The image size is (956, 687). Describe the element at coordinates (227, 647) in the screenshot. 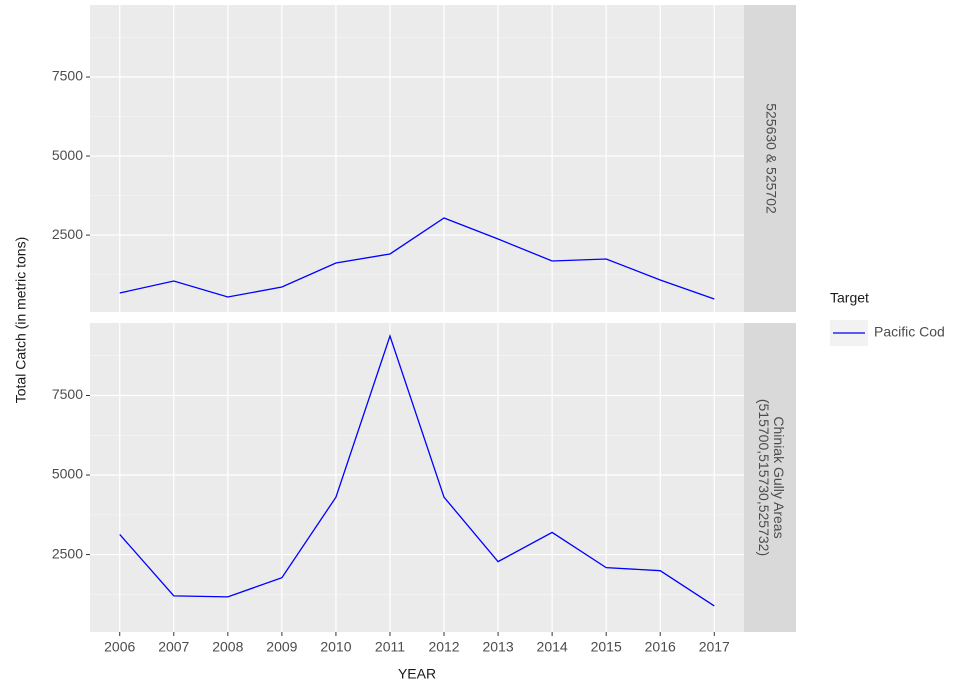

I see `x-tick-label: 2008` at that location.